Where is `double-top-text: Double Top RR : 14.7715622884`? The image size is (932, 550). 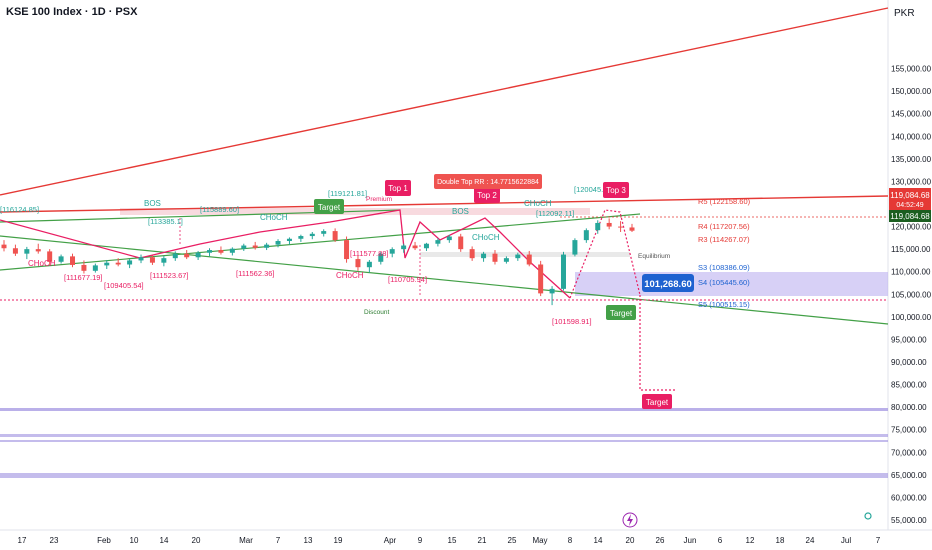
double-top-text: Double Top RR : 14.7715622884 is located at coordinates (488, 182).